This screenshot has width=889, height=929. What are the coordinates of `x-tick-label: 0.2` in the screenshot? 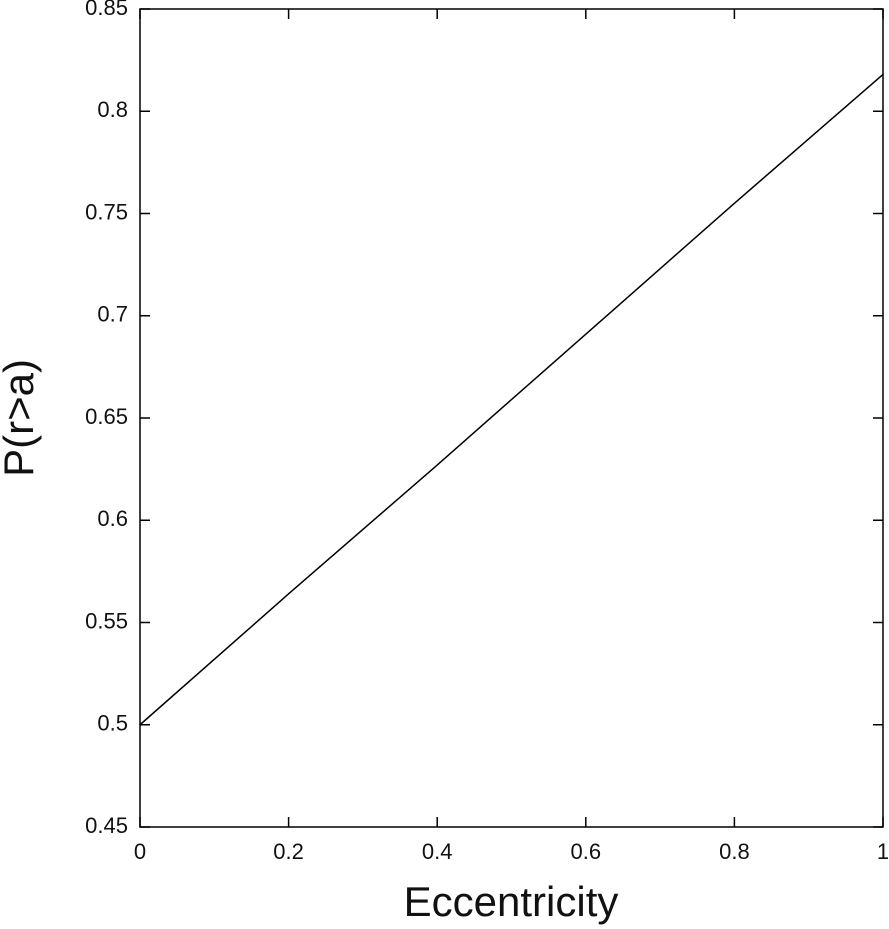 It's located at (288, 851).